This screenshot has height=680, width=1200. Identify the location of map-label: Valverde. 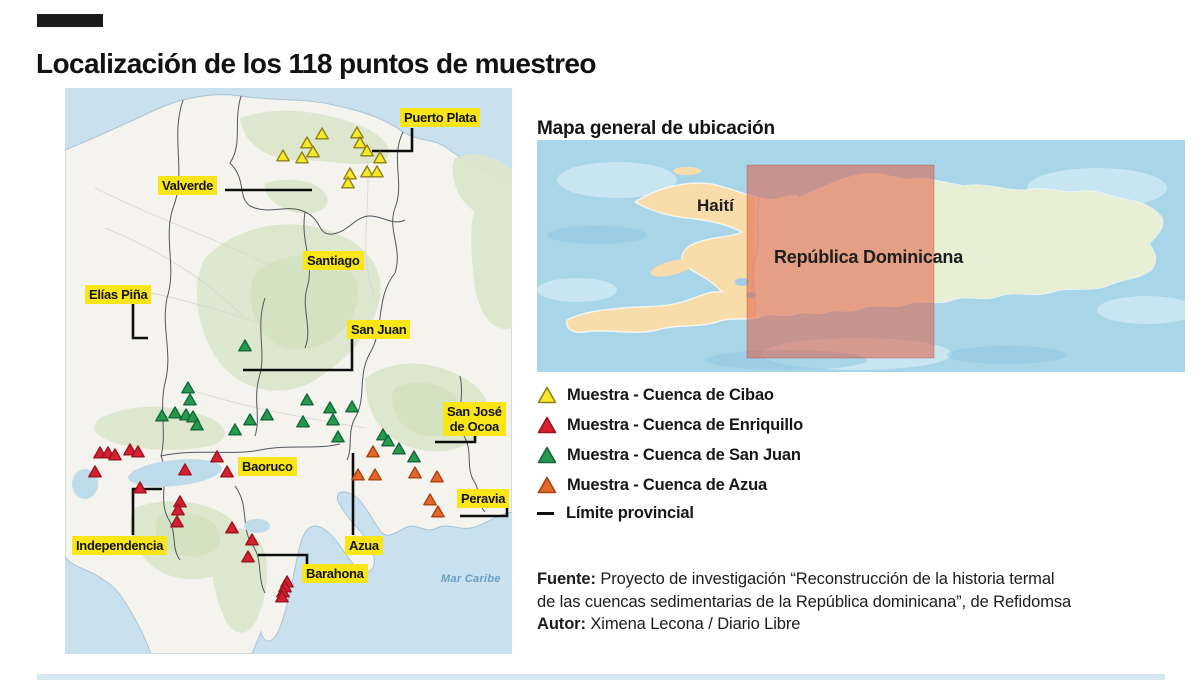
(188, 185).